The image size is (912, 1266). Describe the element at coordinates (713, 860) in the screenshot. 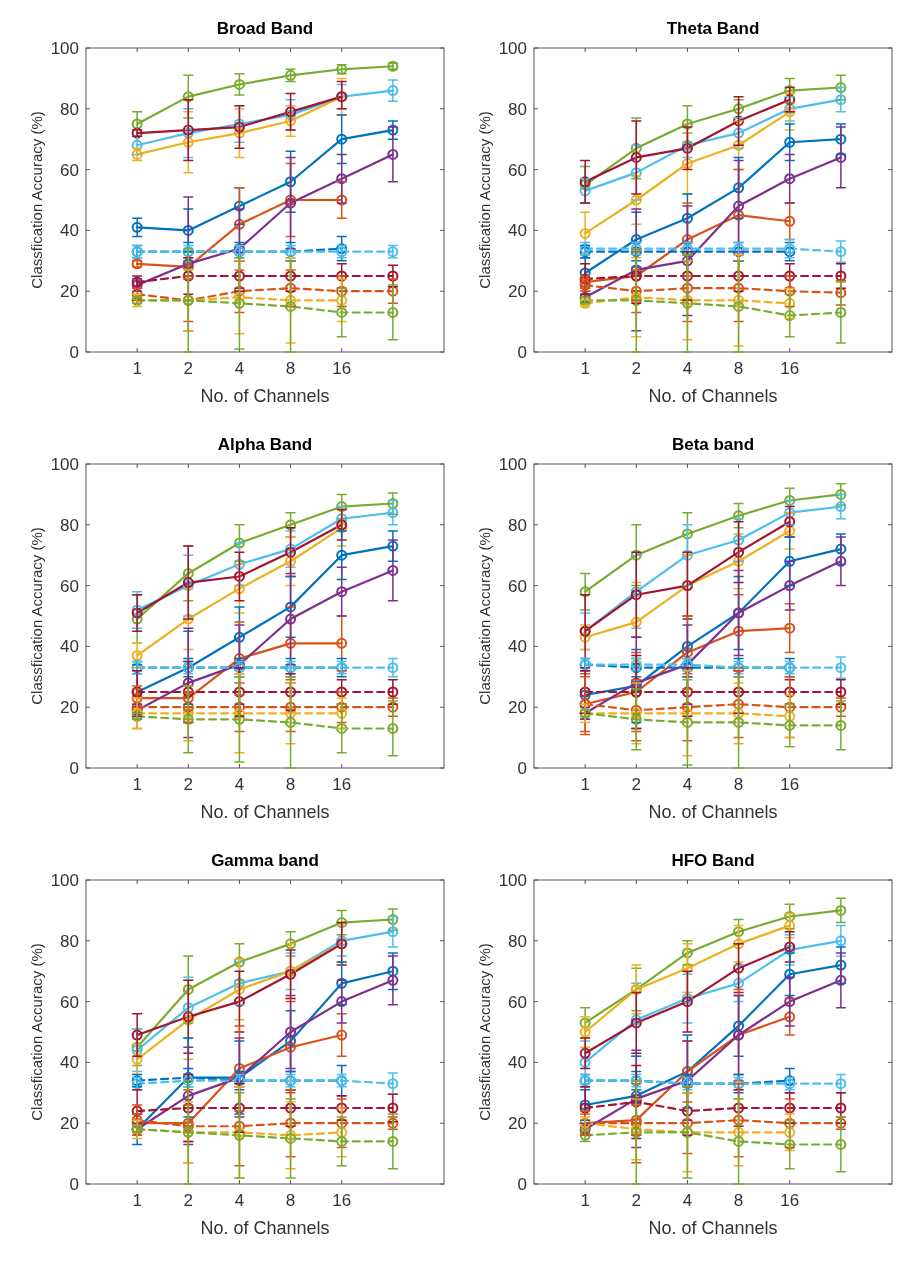

I see `chart-title: HFO Band` at that location.